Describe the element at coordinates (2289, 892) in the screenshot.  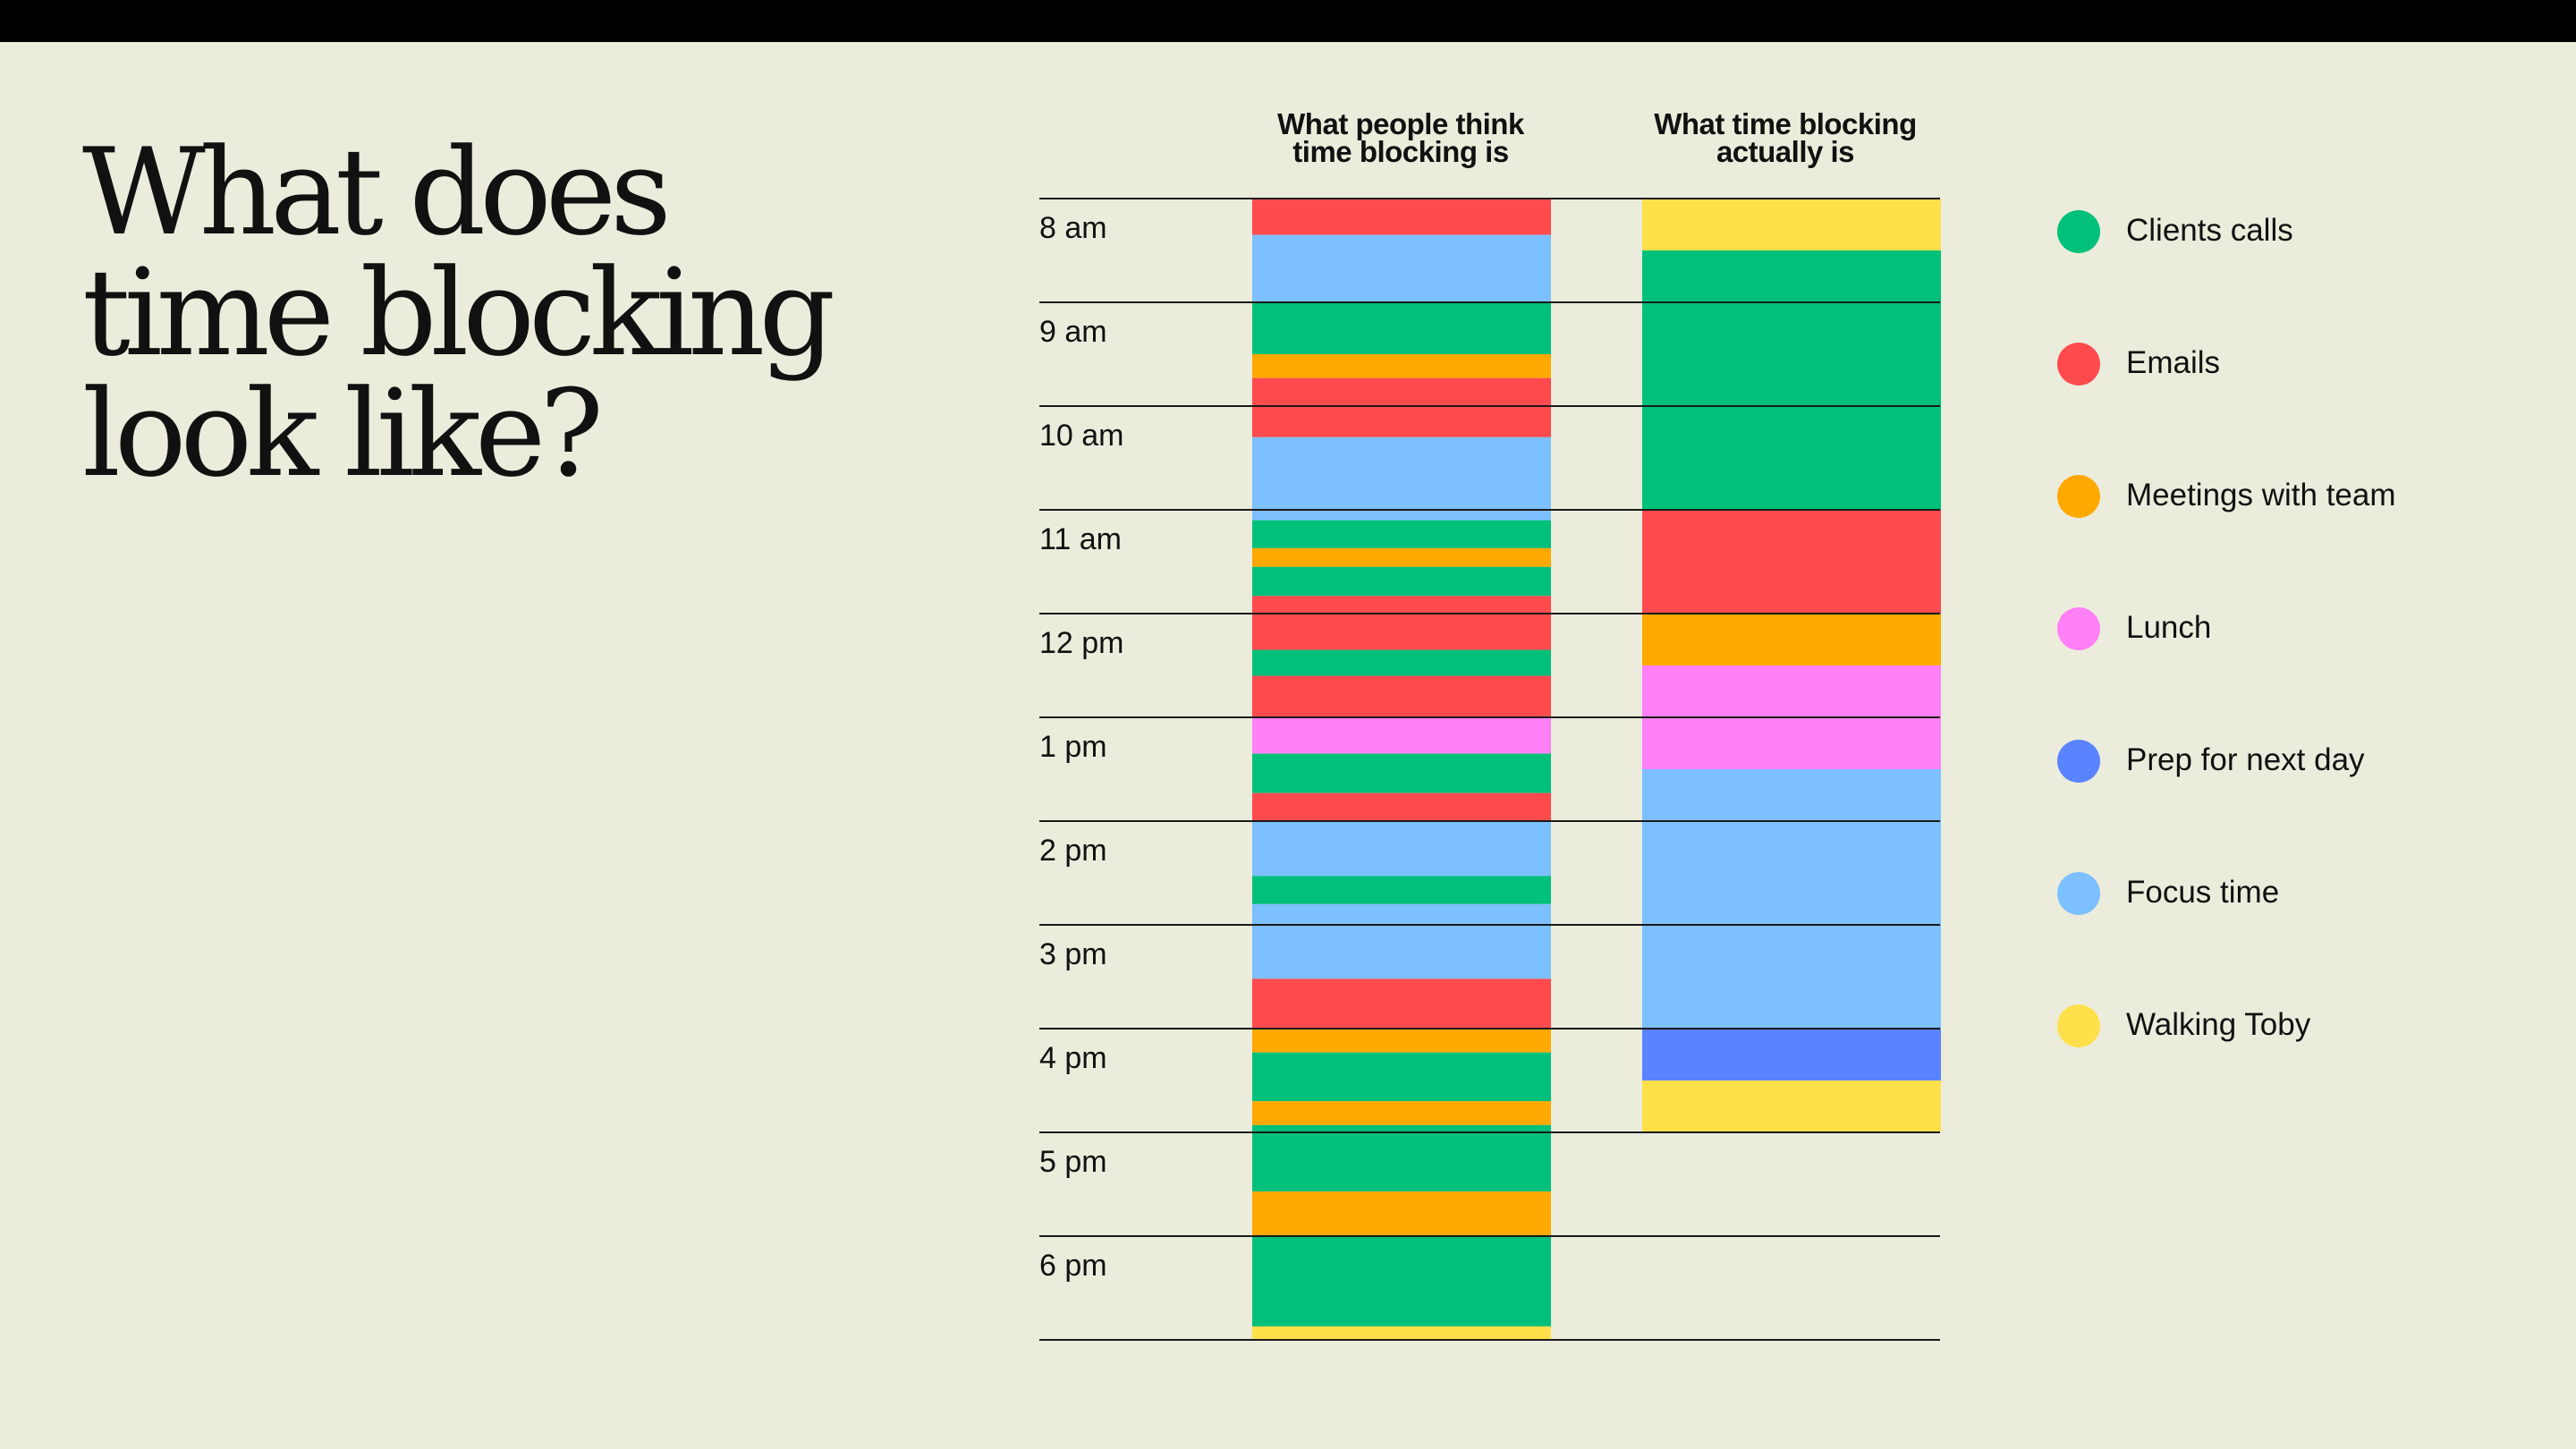
I see `legend-item-focus: Focus time` at that location.